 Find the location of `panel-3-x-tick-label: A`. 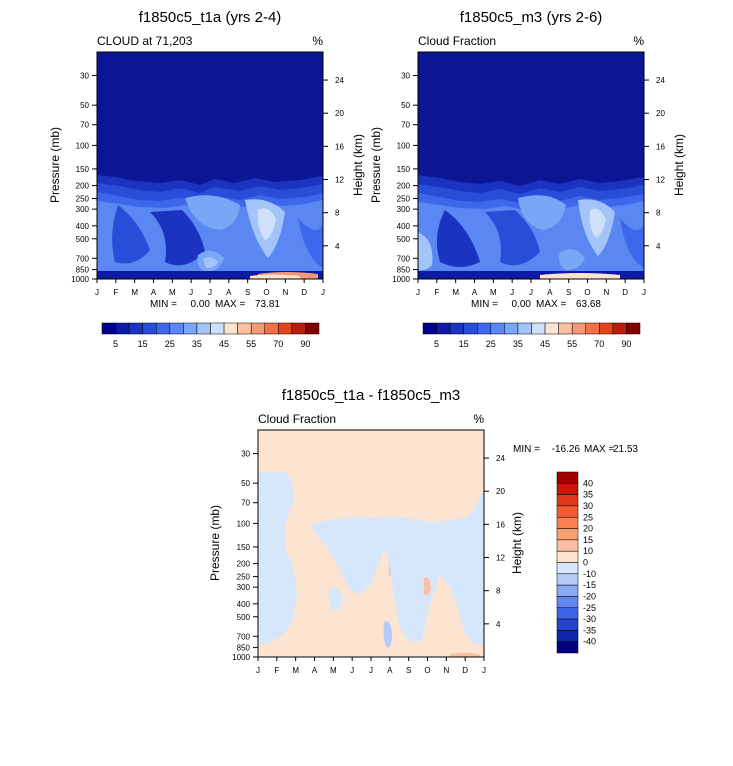

panel-3-x-tick-label: A is located at coordinates (390, 670).